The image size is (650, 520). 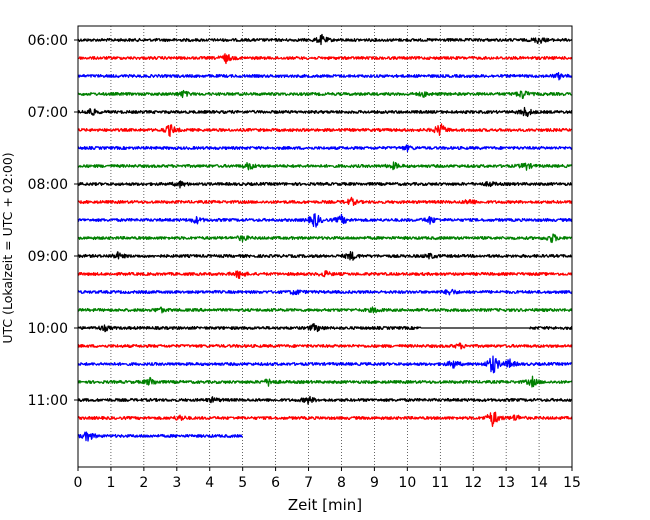 What do you see at coordinates (572, 483) in the screenshot?
I see `x-tick-label: 15` at bounding box center [572, 483].